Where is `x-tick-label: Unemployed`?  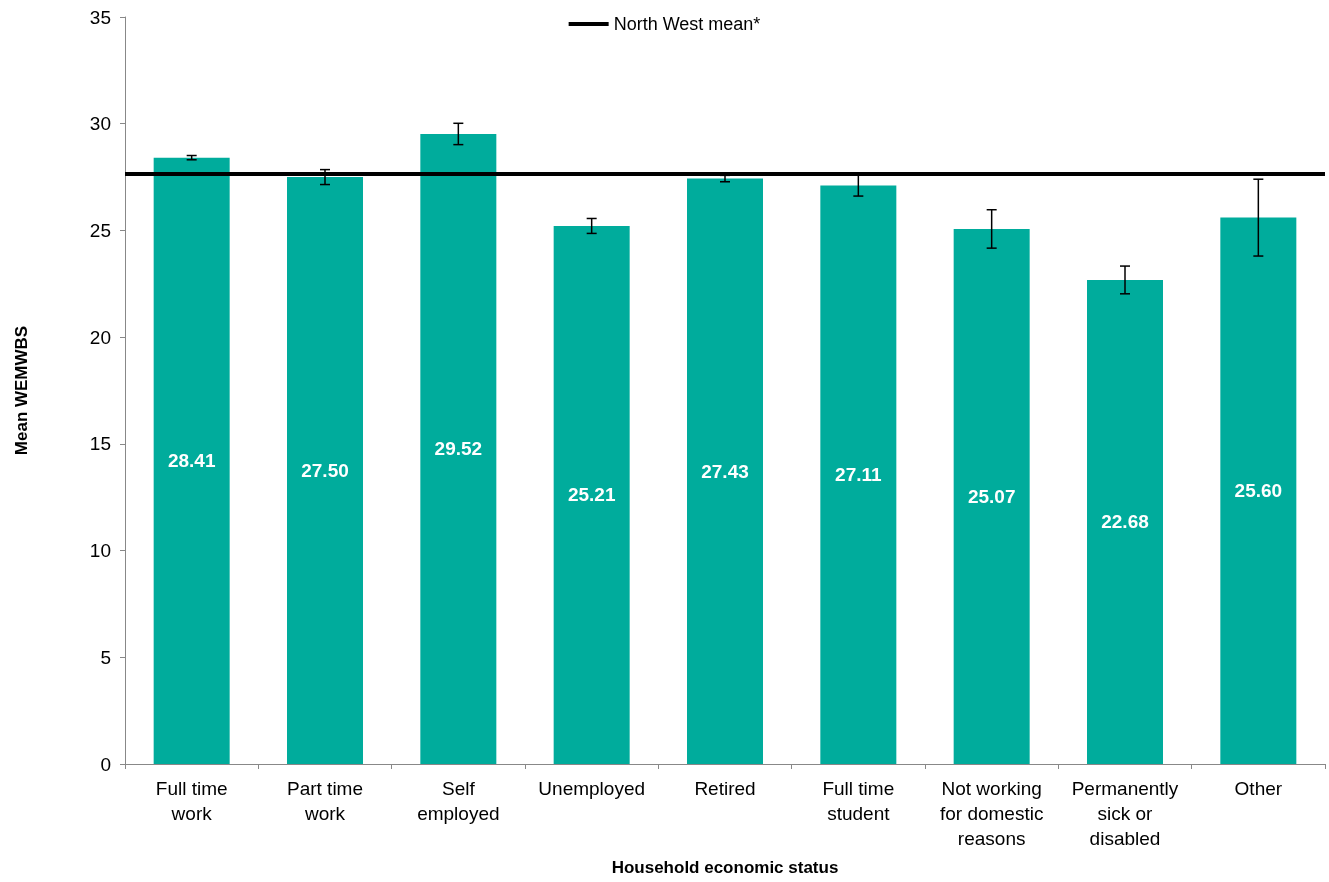 x-tick-label: Unemployed is located at coordinates (591, 788).